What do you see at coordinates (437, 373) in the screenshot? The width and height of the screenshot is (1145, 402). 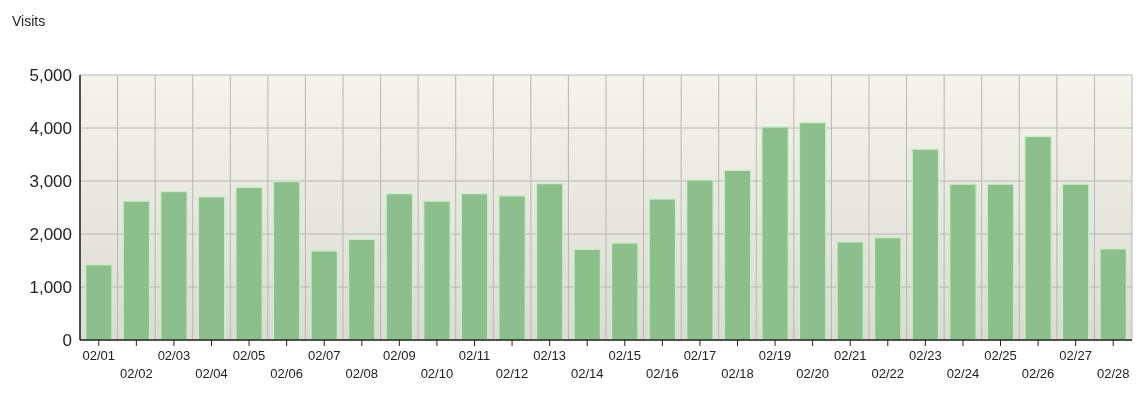 I see `x-tick-label: 02/10` at bounding box center [437, 373].